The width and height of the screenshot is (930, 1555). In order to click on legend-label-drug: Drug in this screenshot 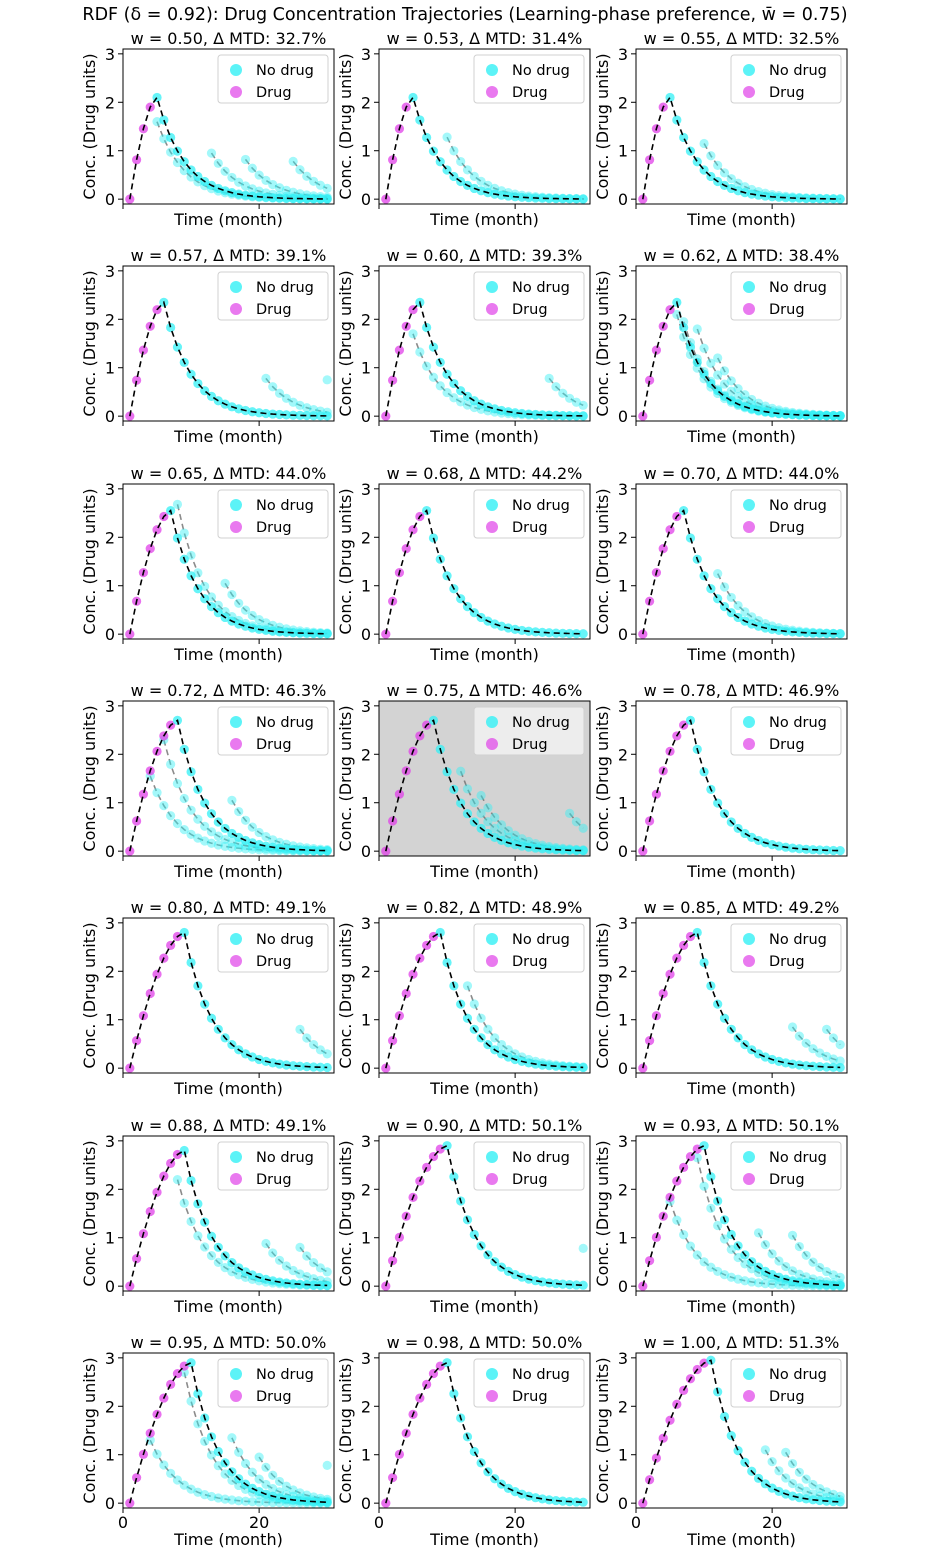, I will do `click(787, 1397)`.